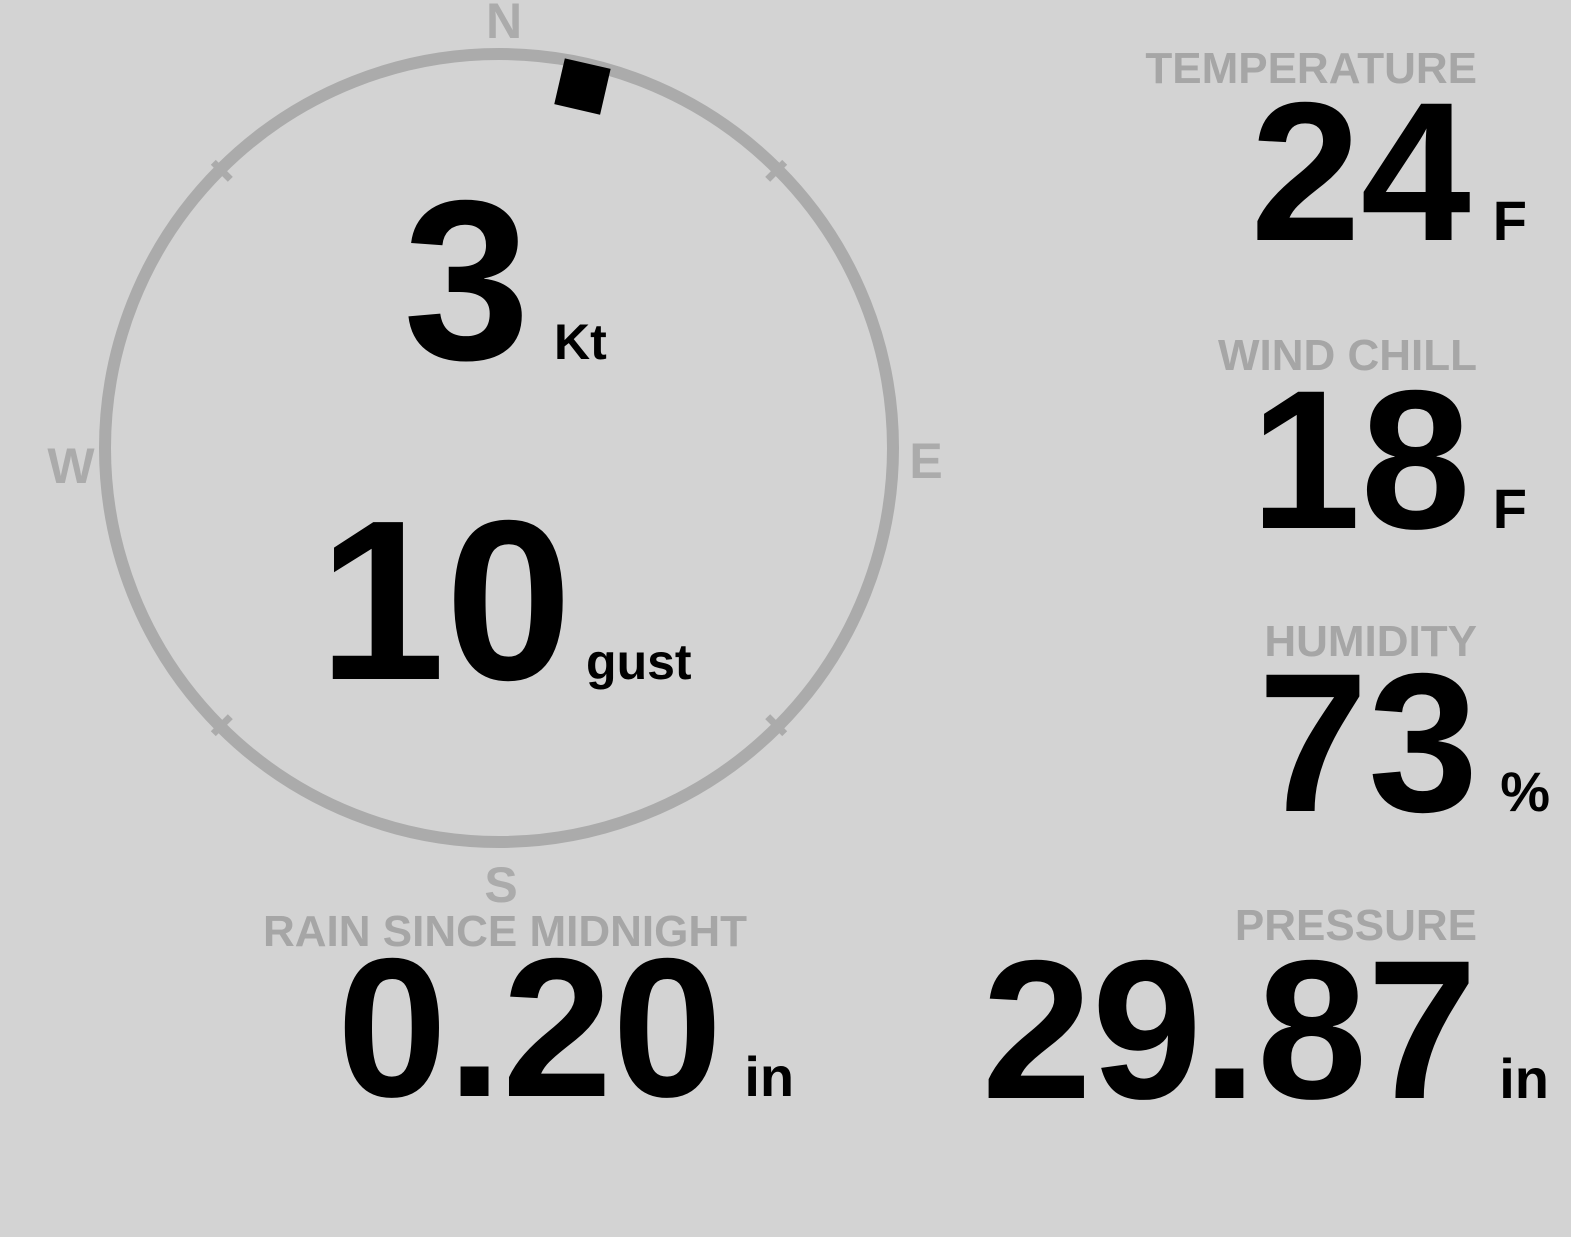 The image size is (1571, 1237). What do you see at coordinates (467, 281) in the screenshot?
I see `wind-speed-value: 3` at bounding box center [467, 281].